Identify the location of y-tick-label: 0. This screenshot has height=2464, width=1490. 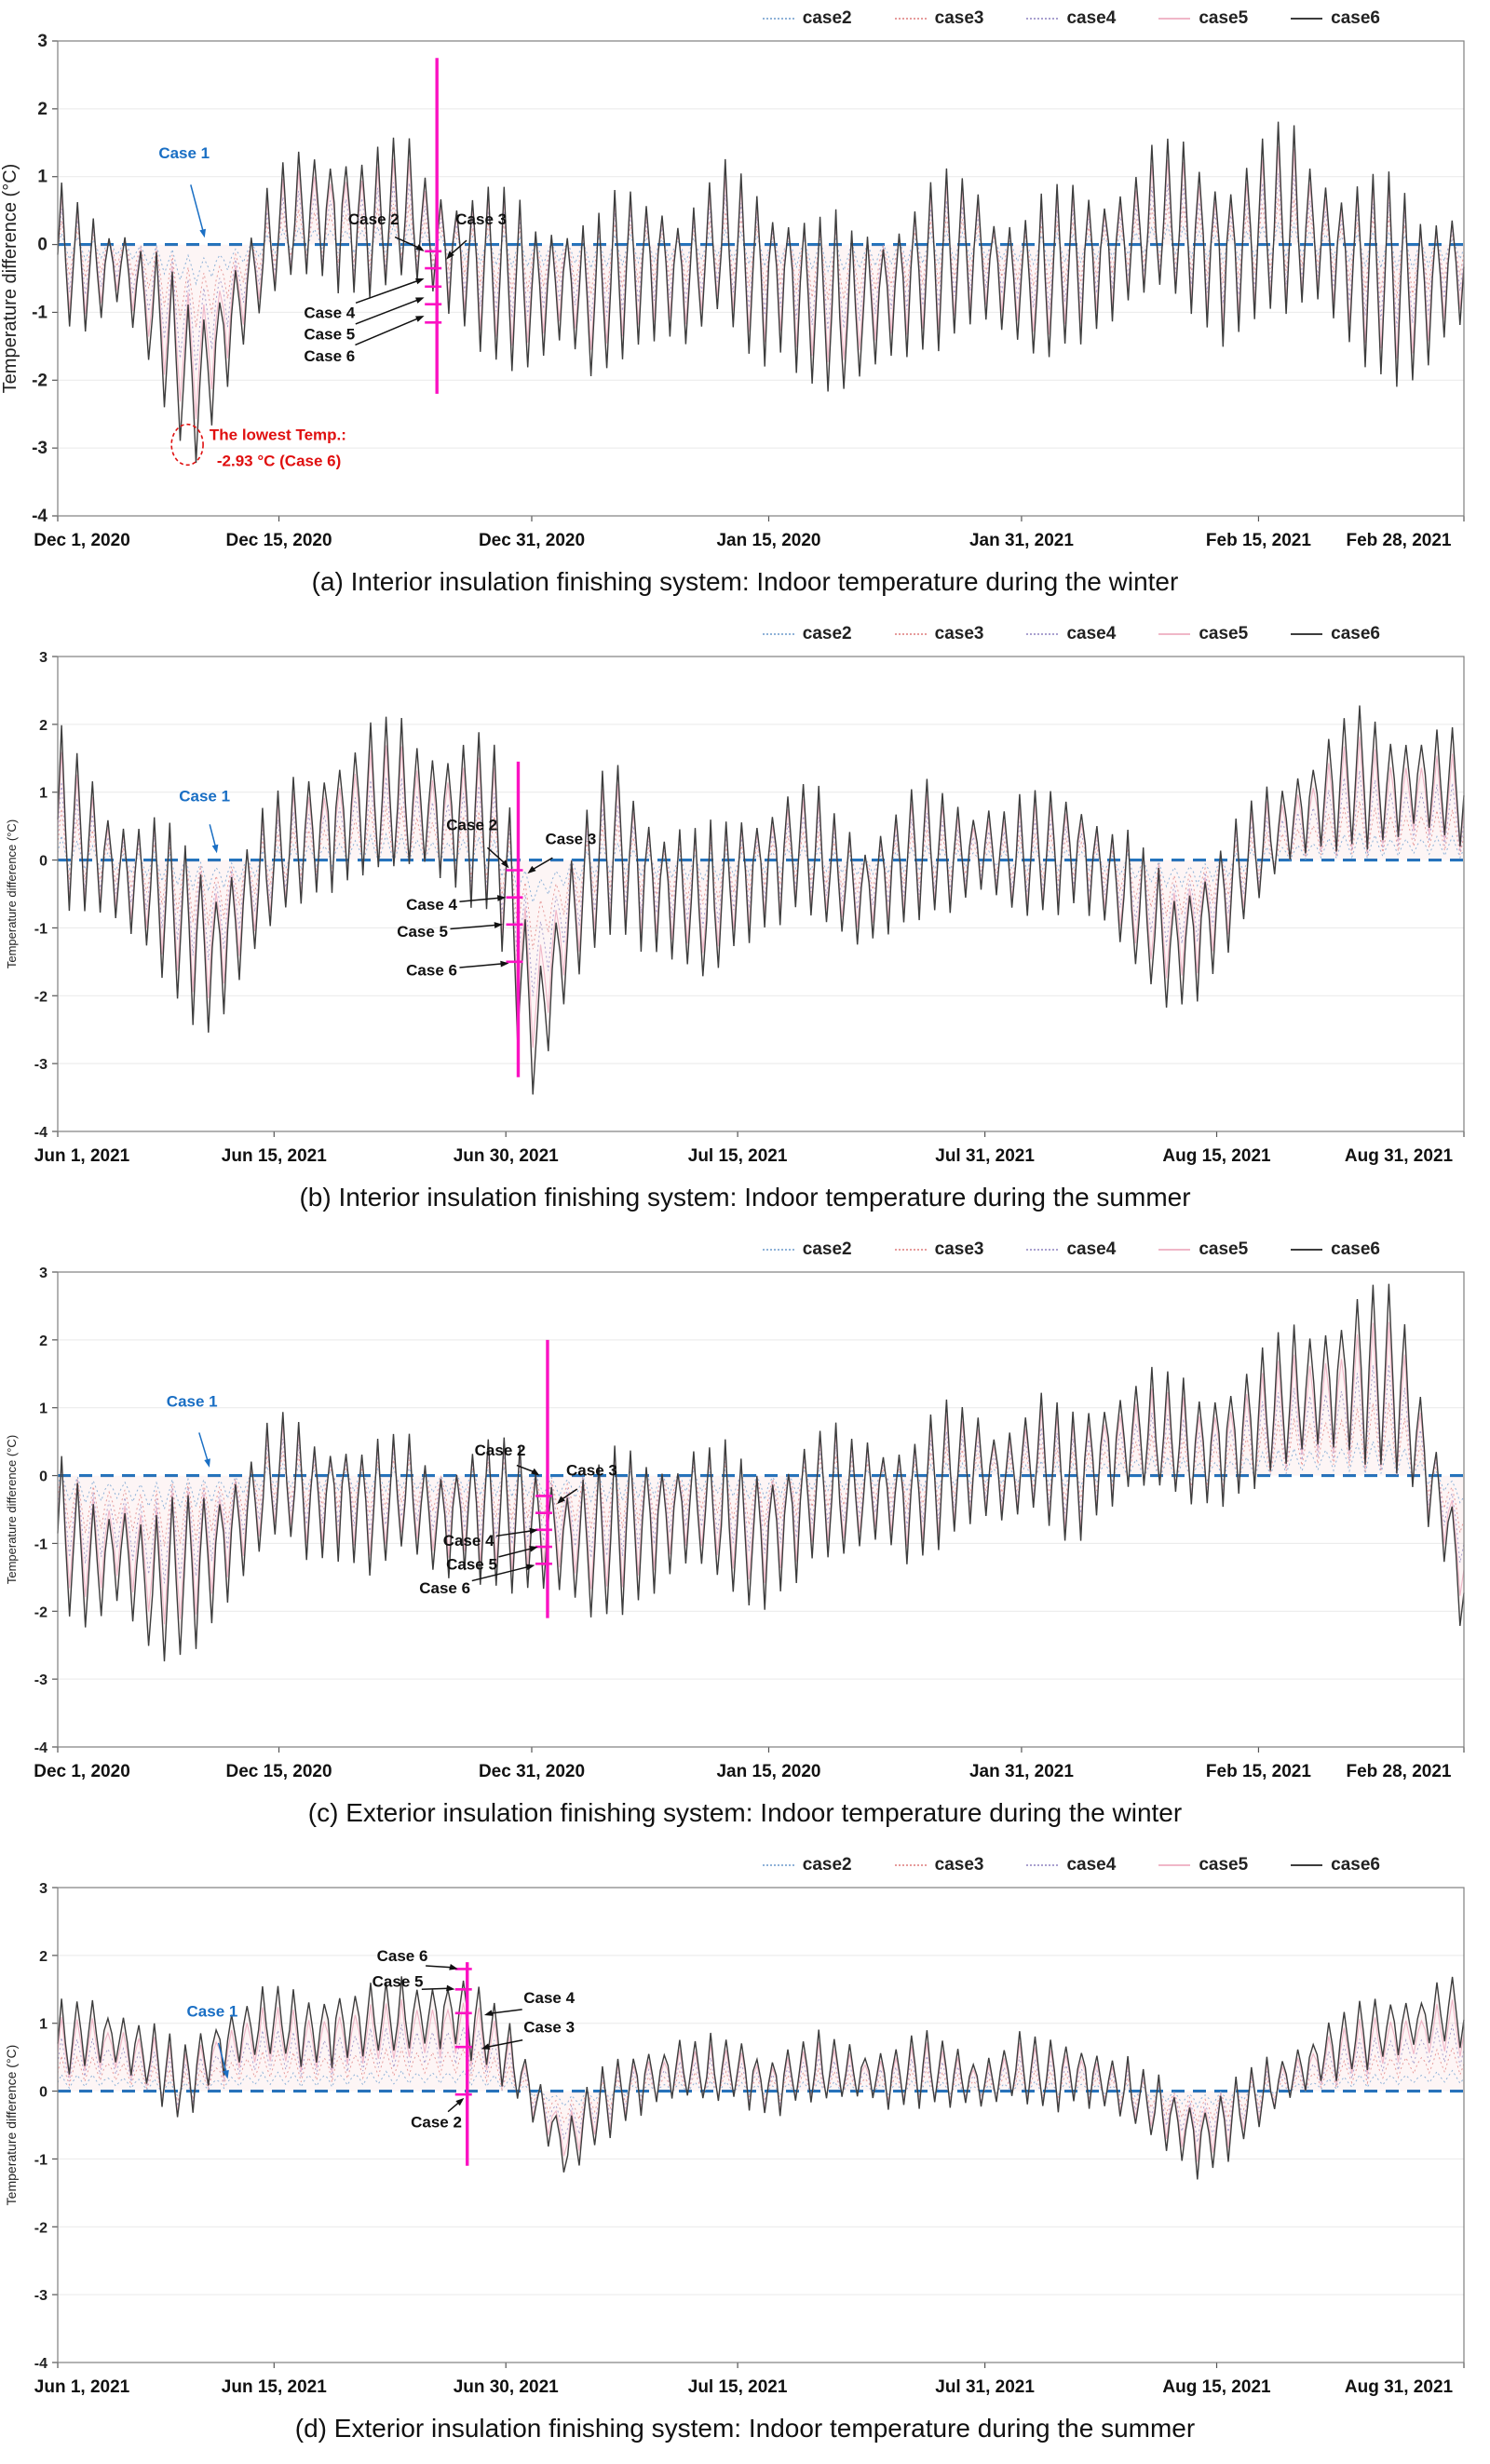
(43, 862).